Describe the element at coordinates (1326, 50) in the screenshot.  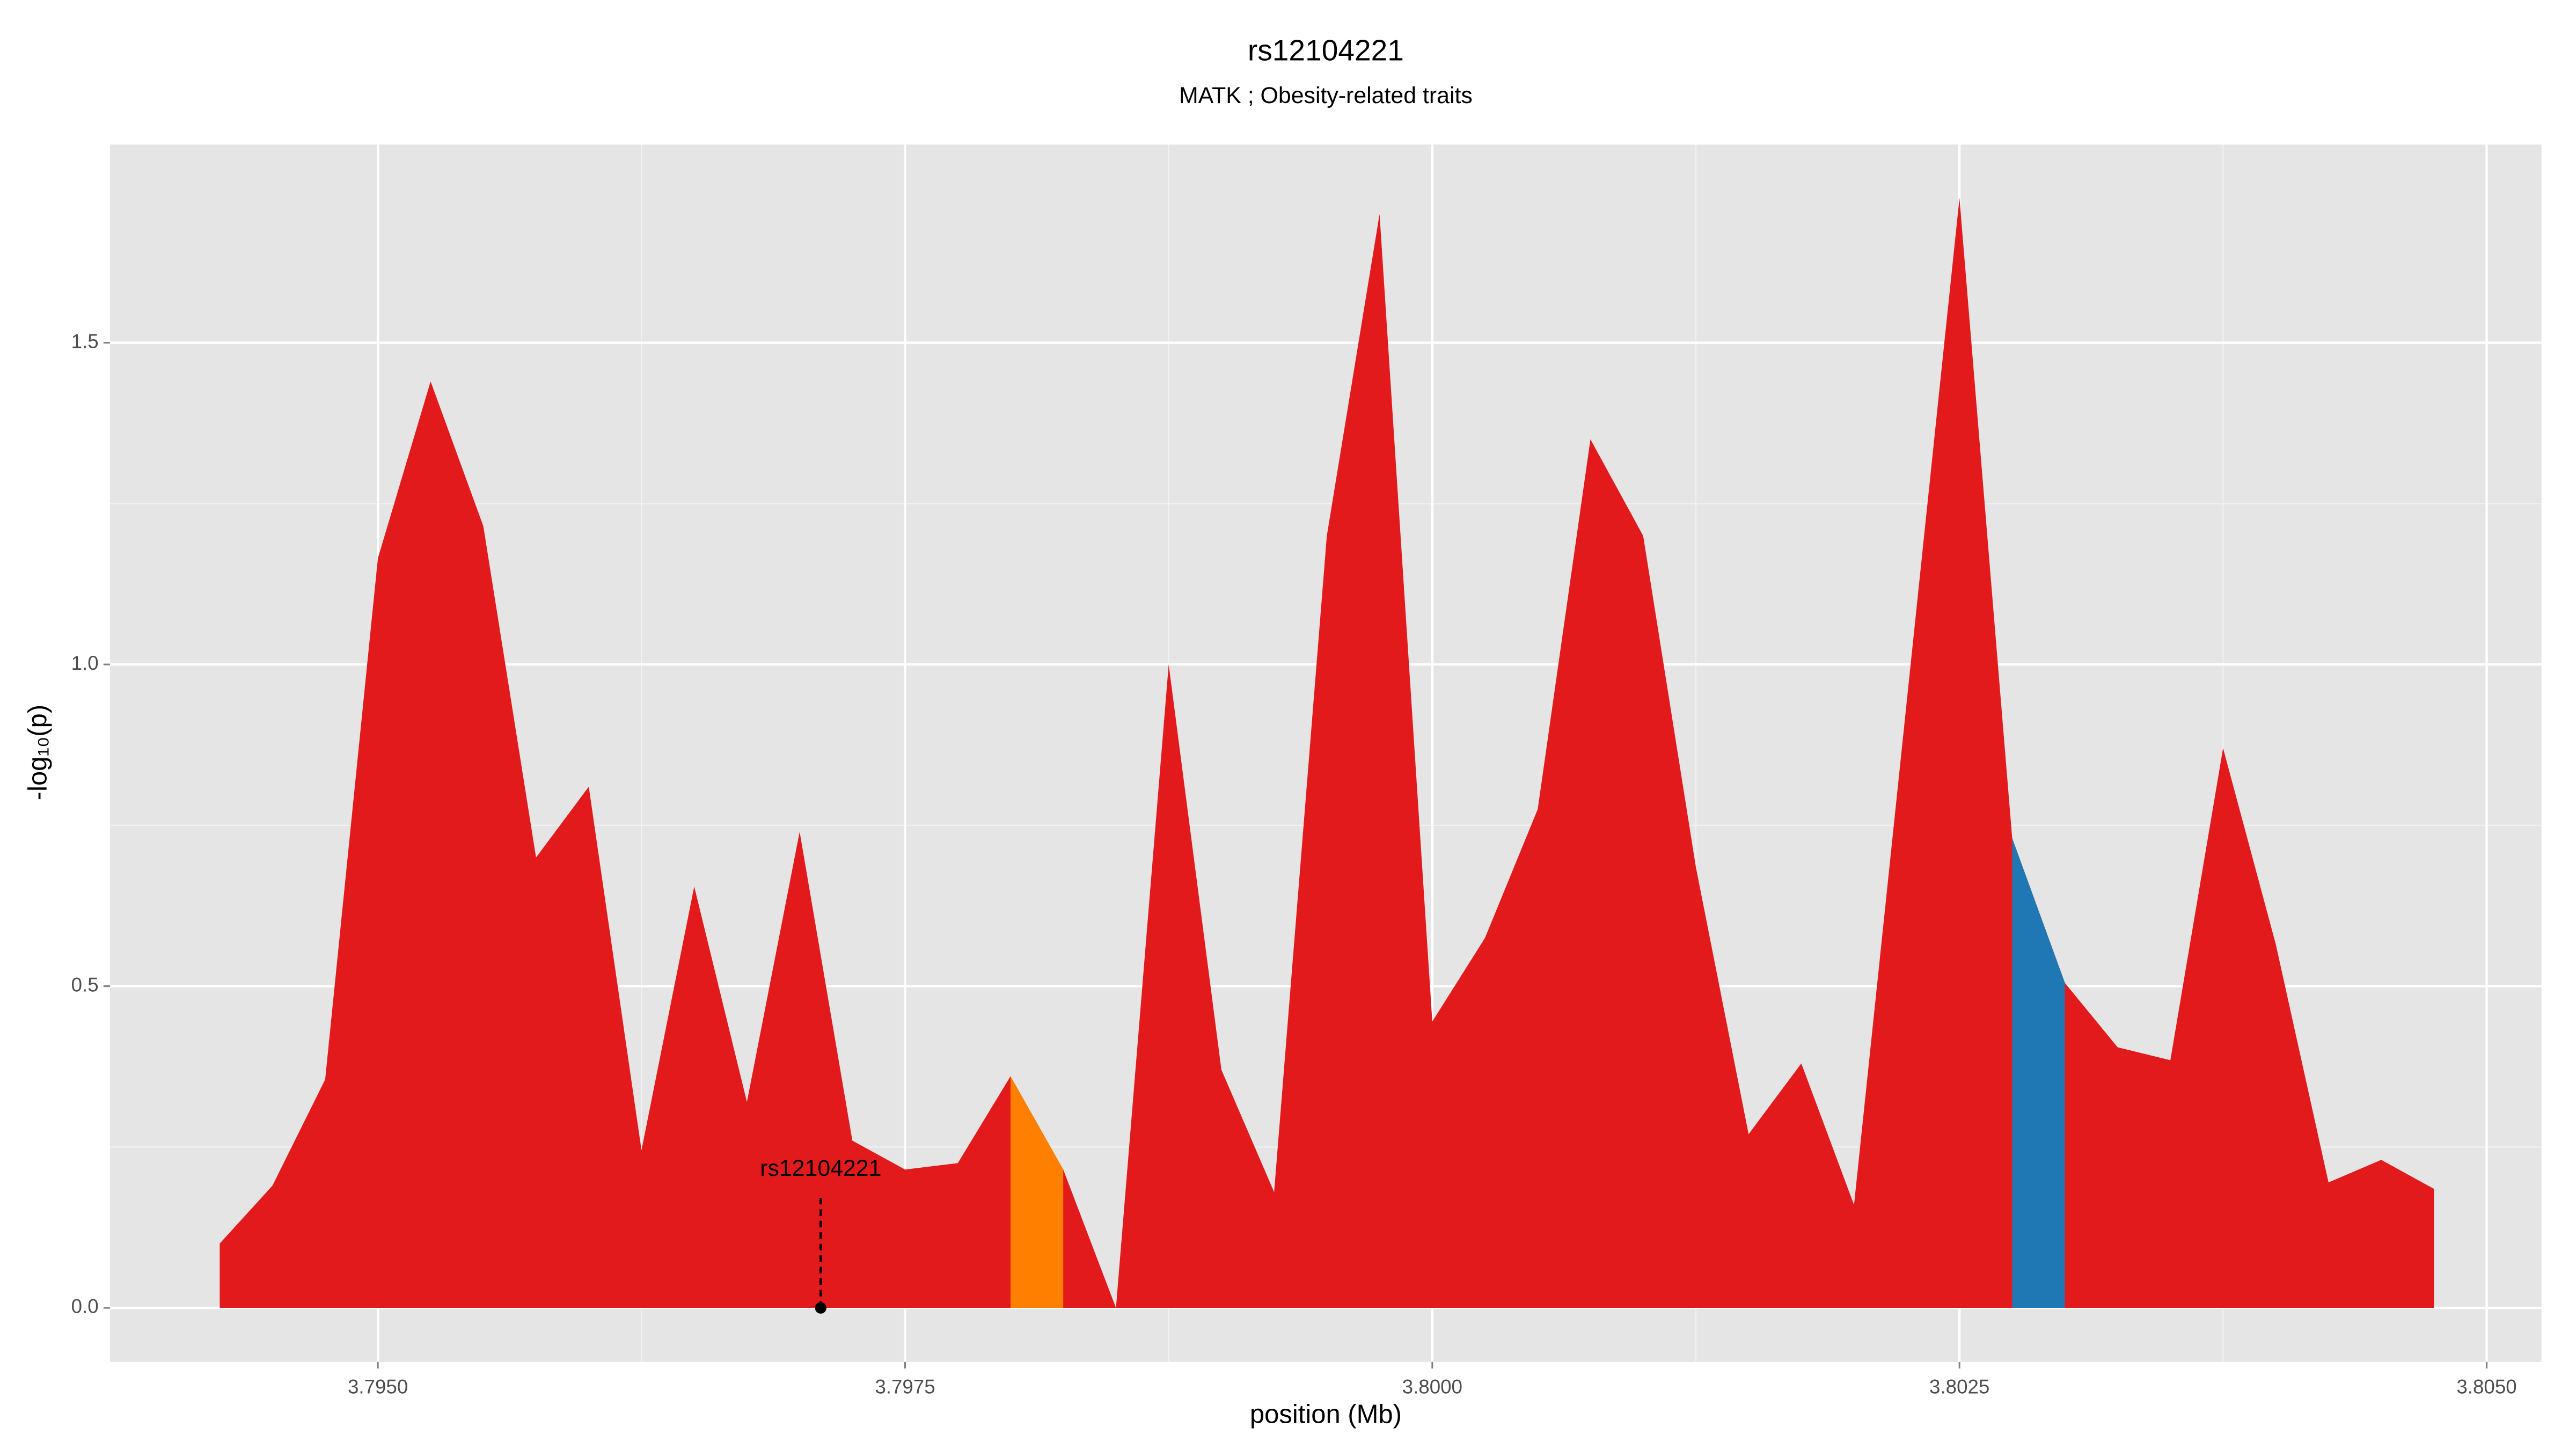
I see `chart-title: rs12104221` at that location.